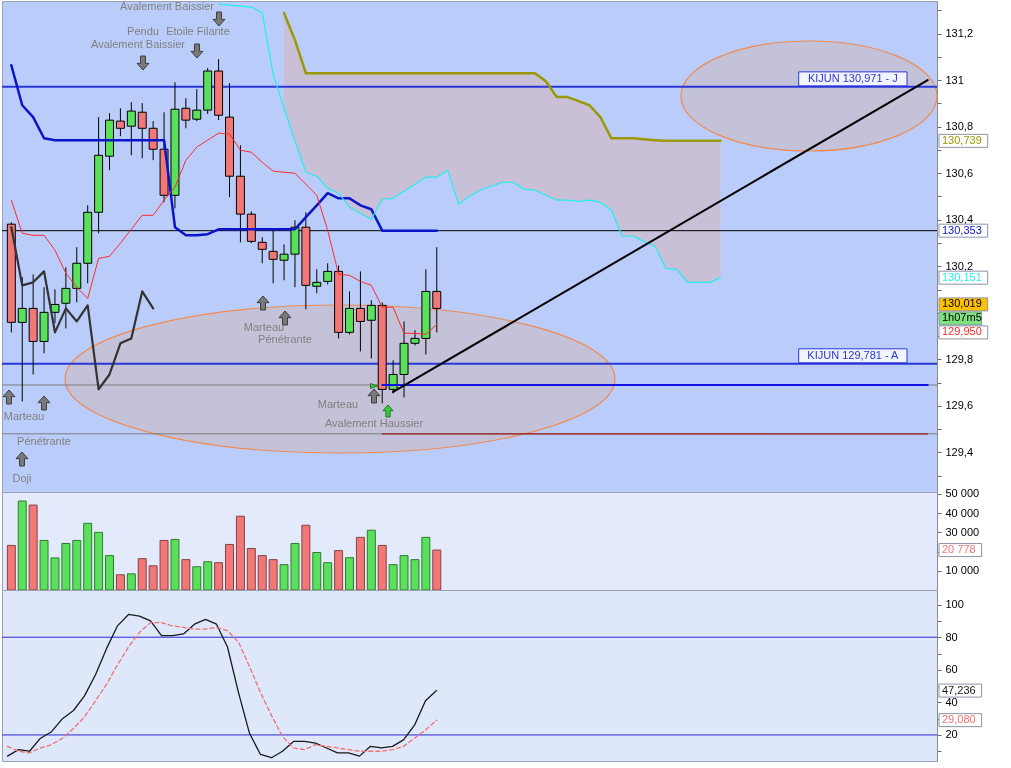  Describe the element at coordinates (852, 77) in the screenshot. I see `ref-line-label: KIJUN 130,971 - J` at that location.